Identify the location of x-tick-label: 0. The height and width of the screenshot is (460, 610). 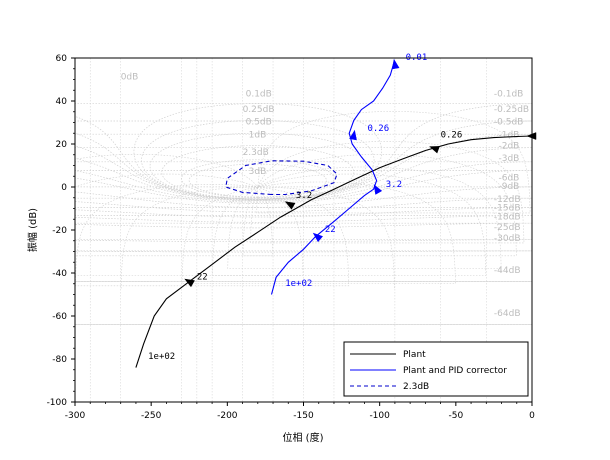
(532, 416).